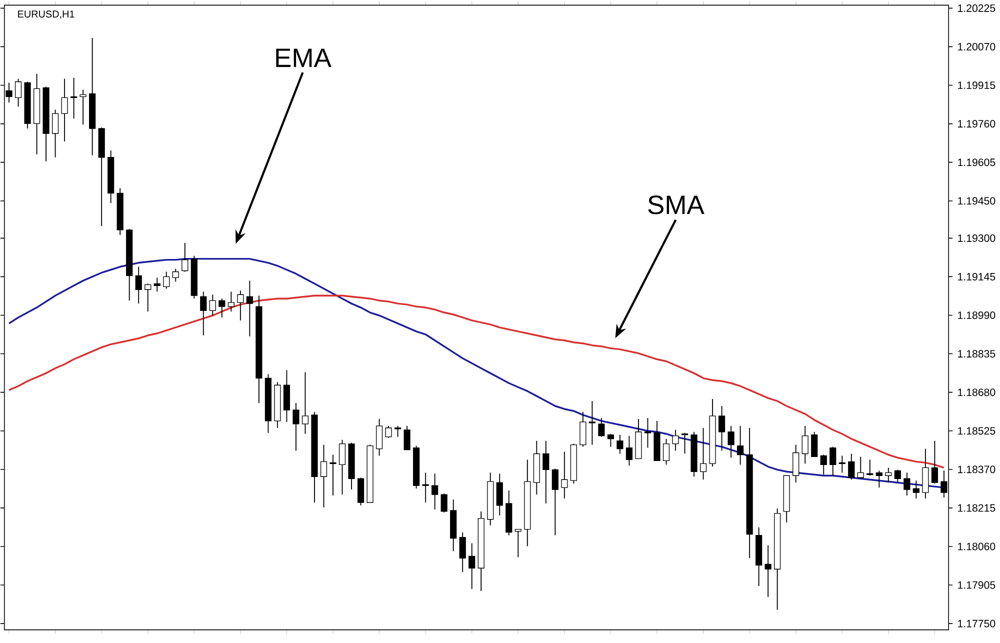 The image size is (1000, 643). I want to click on y-tick-label: 1.18060, so click(977, 546).